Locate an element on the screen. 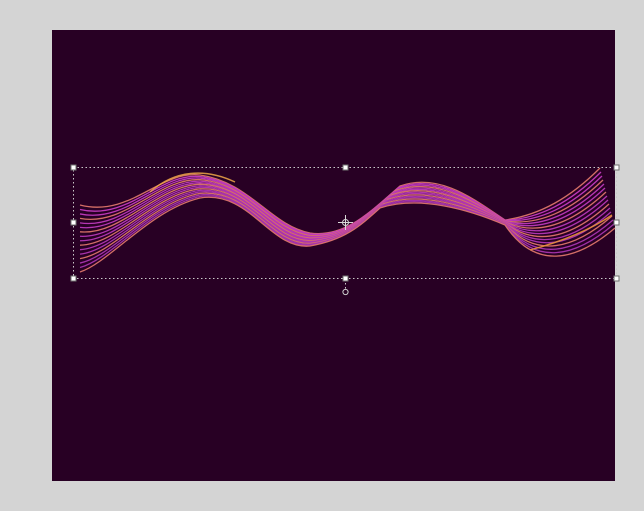  pivot-point-icon is located at coordinates (345, 222).